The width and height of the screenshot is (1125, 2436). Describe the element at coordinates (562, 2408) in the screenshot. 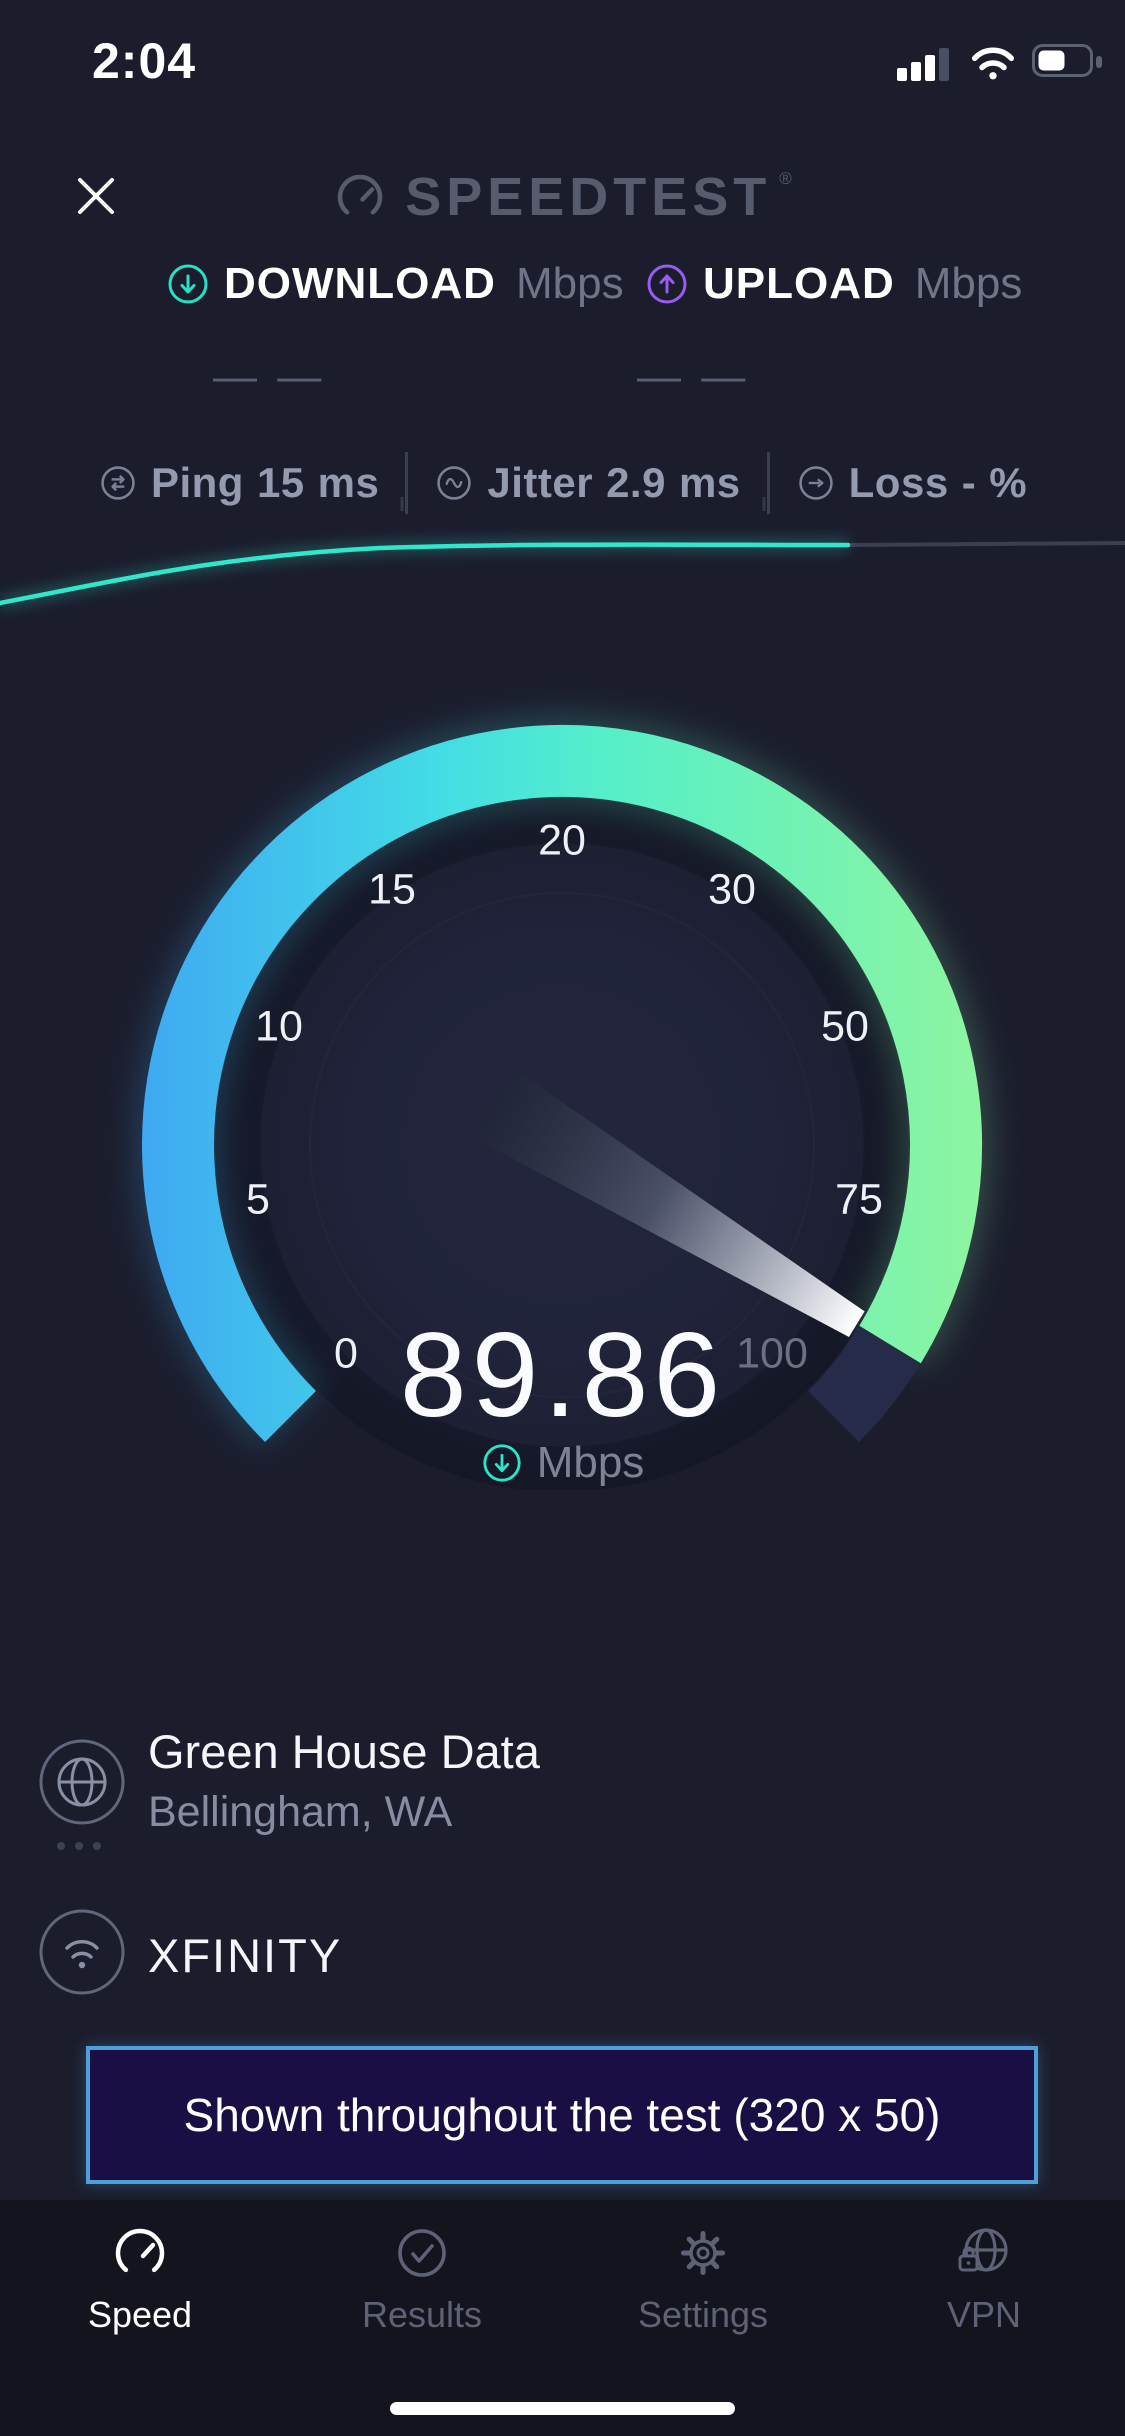

I see `home-indicator` at that location.